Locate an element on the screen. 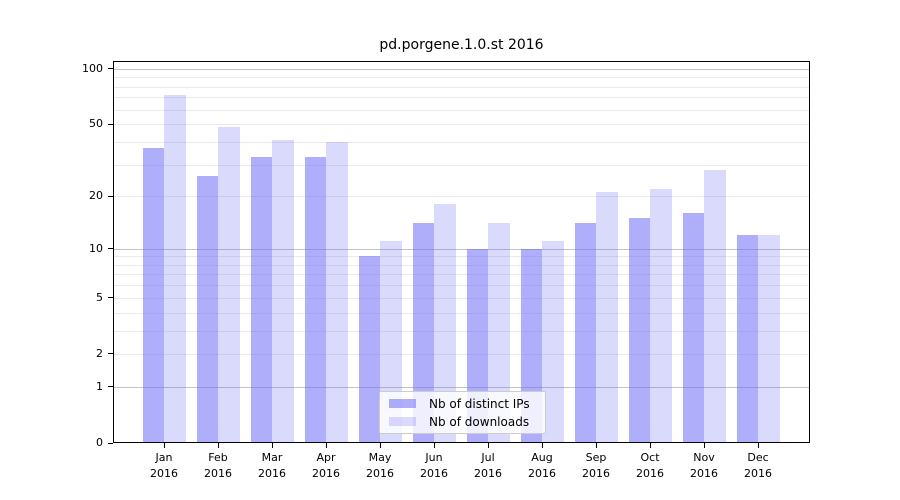 This screenshot has height=500, width=900. y-axis-tick-label: 0 is located at coordinates (99, 442).